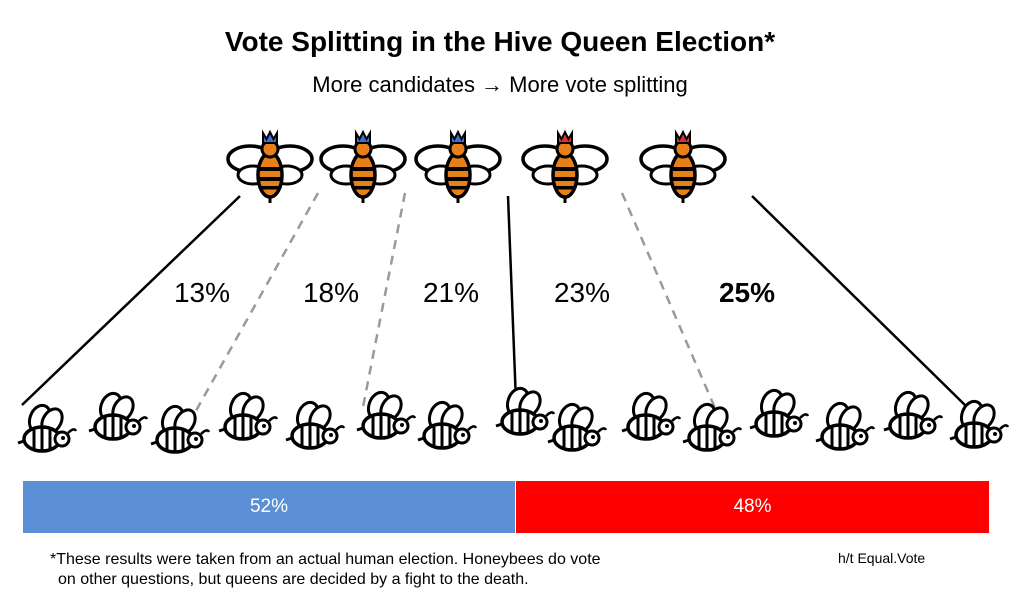 This screenshot has width=1024, height=607. I want to click on queen-candidates, so click(476, 167).